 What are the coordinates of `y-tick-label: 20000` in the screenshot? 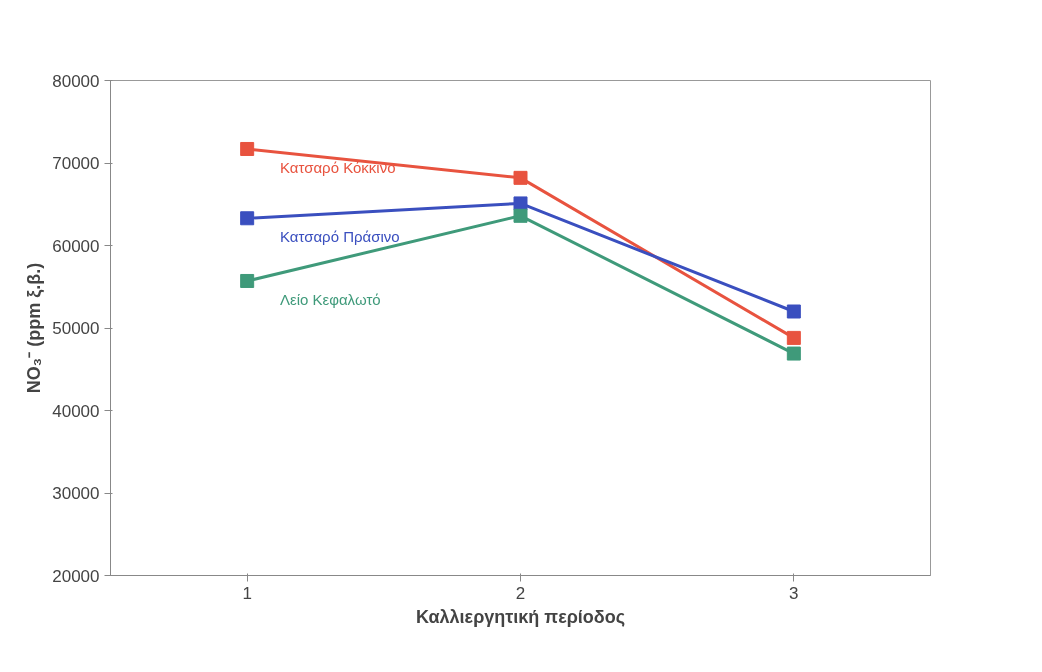 It's located at (76, 576).